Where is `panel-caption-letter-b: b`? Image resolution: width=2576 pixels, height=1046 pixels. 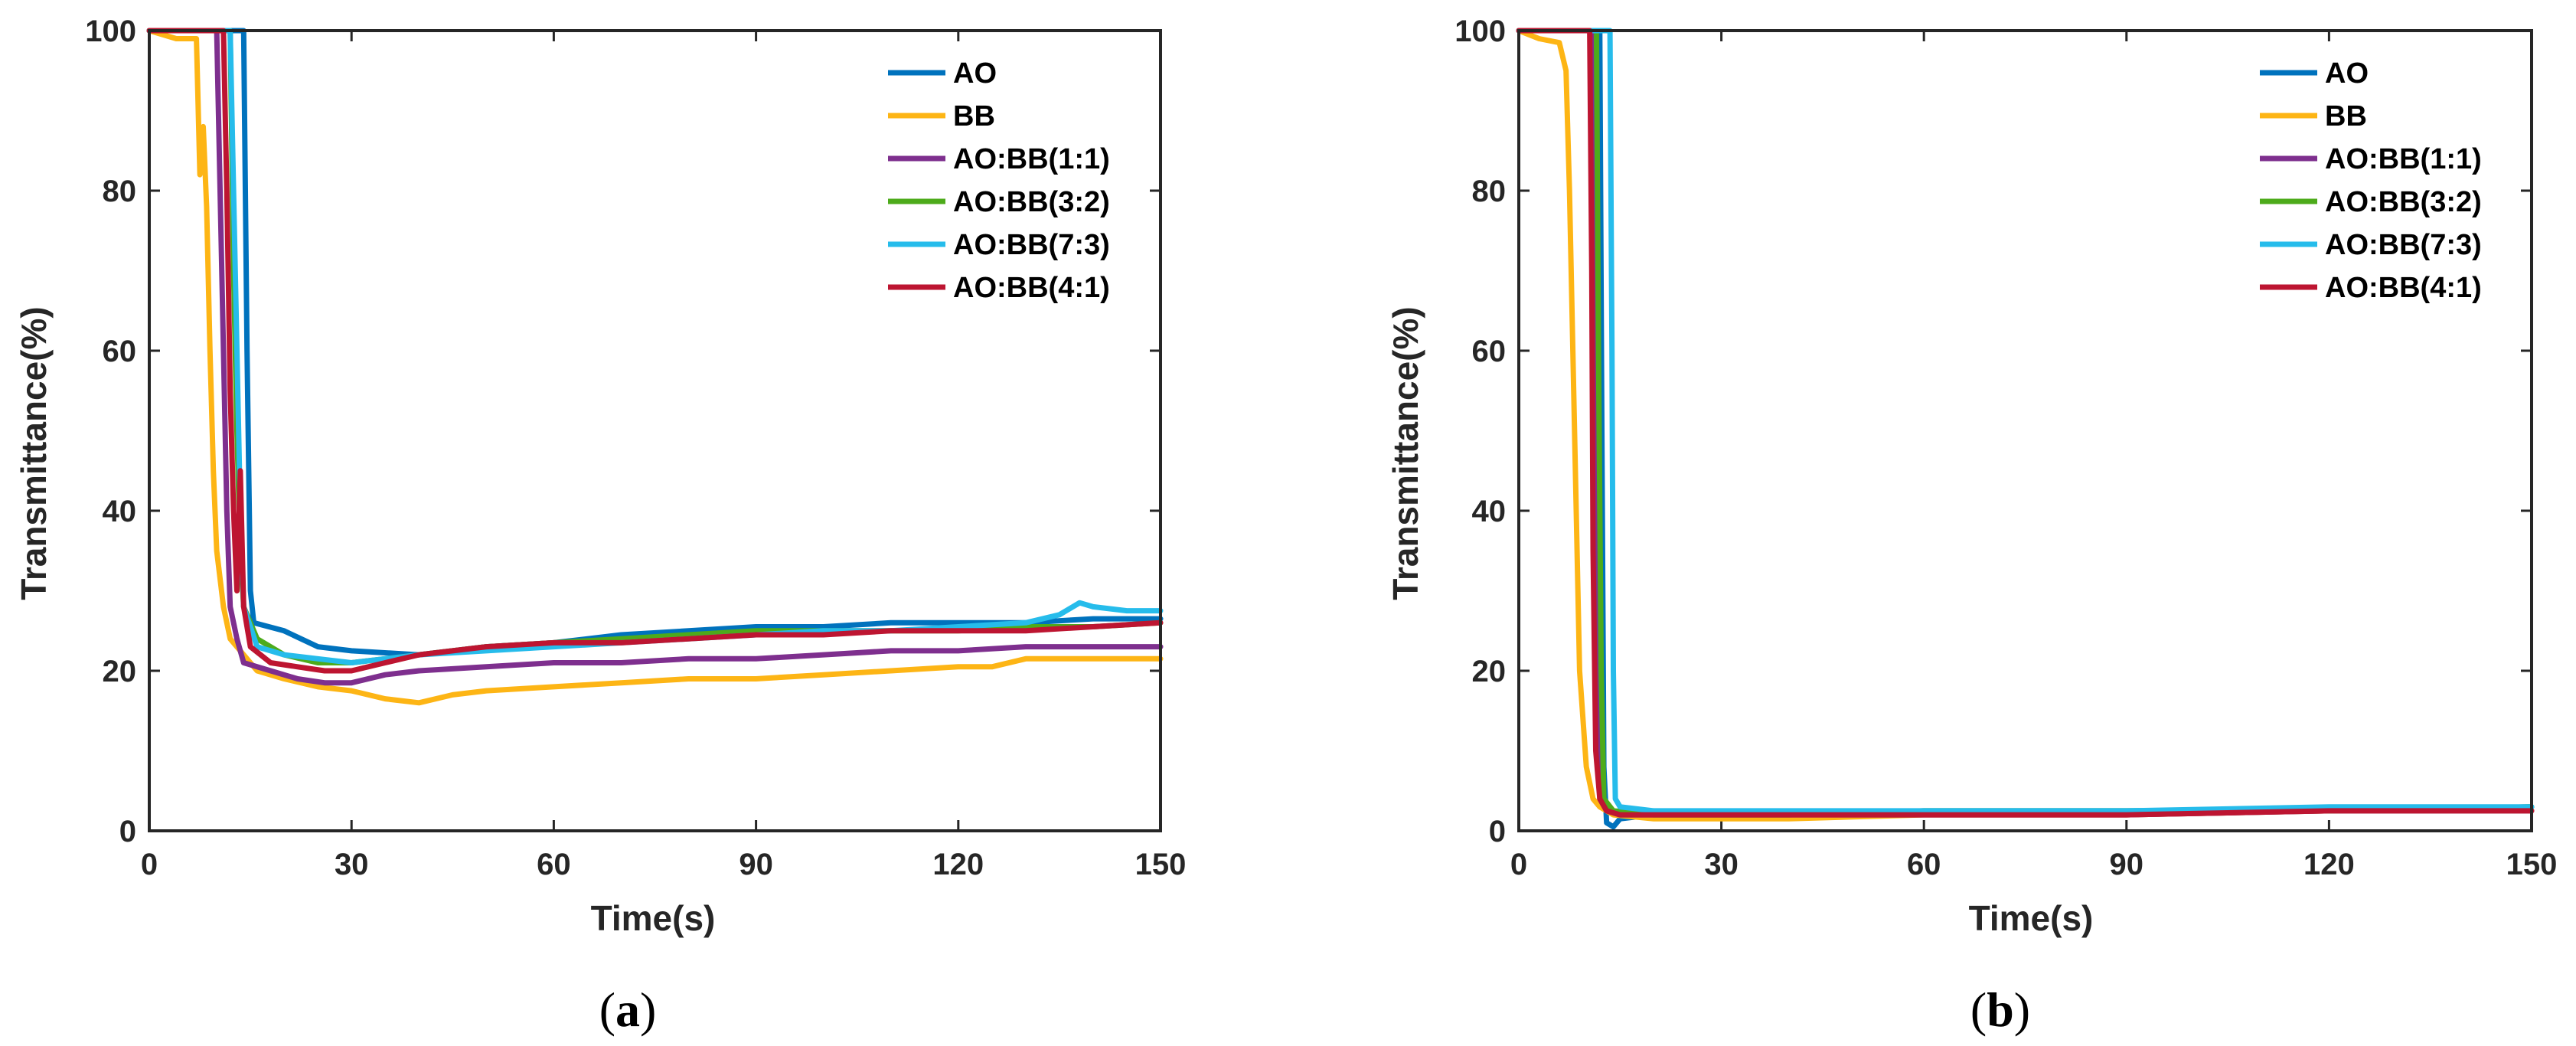 panel-caption-letter-b: b is located at coordinates (2001, 1009).